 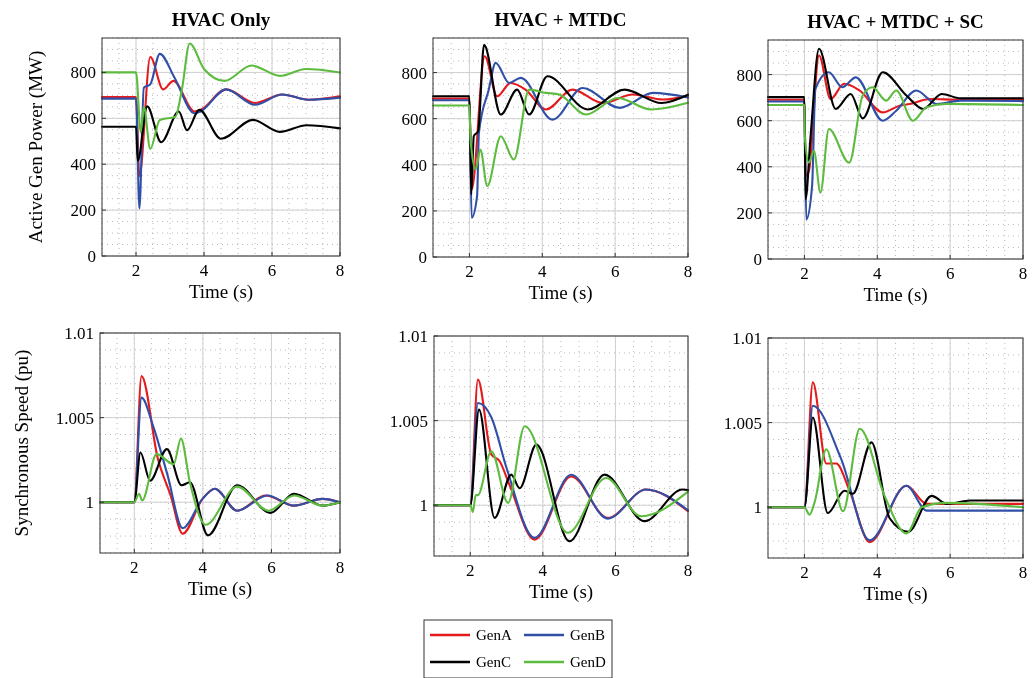 I want to click on legend-label: GenB, so click(x=587, y=635).